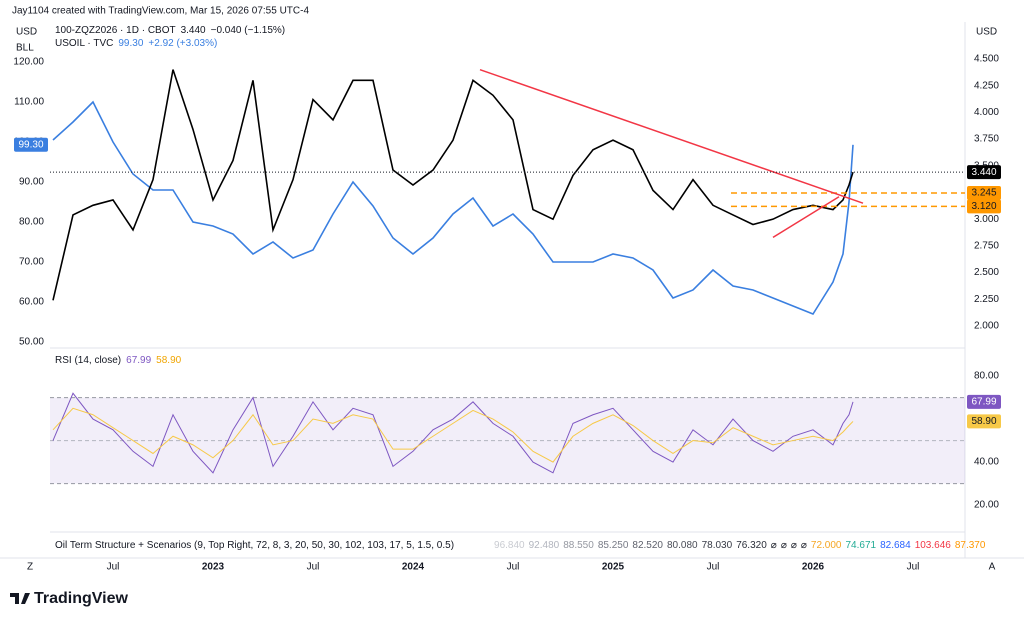  I want to click on price-badge-label: 58.90, so click(983, 421).